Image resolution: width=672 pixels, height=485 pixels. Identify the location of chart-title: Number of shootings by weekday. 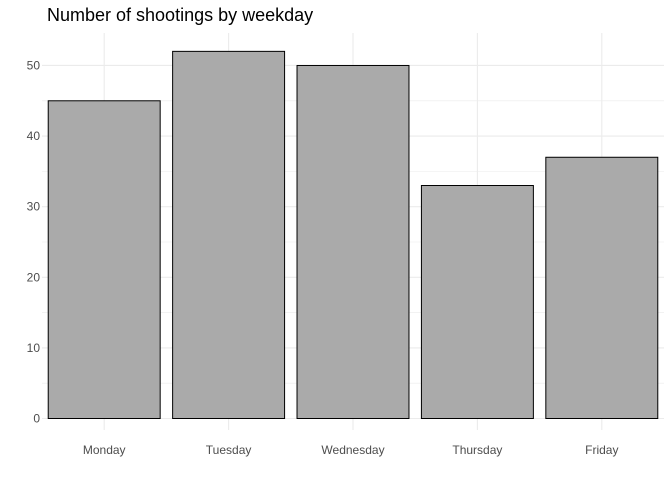
(180, 15).